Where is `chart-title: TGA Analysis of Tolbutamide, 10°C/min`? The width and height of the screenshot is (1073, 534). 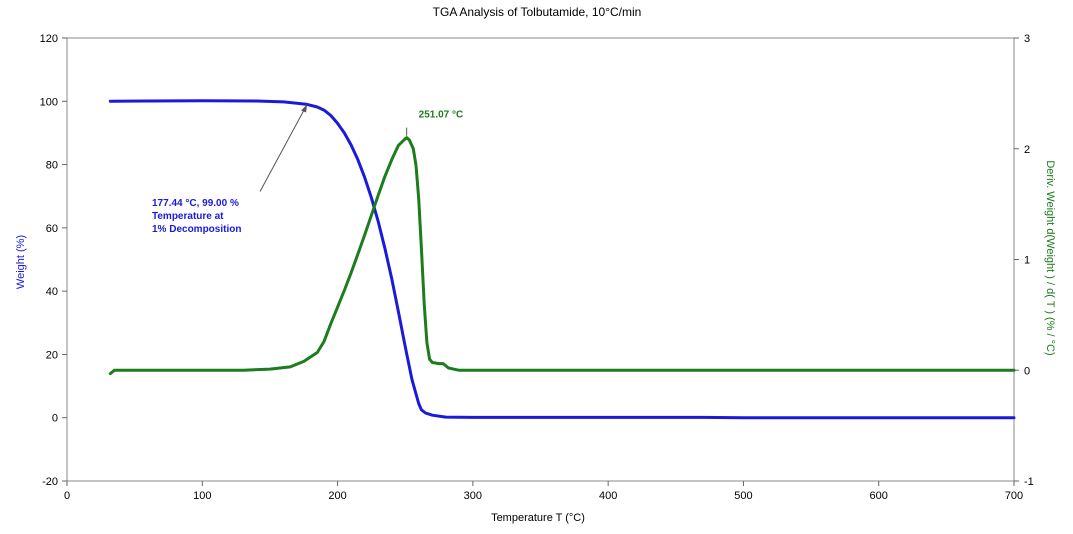 chart-title: TGA Analysis of Tolbutamide, 10°C/min is located at coordinates (537, 12).